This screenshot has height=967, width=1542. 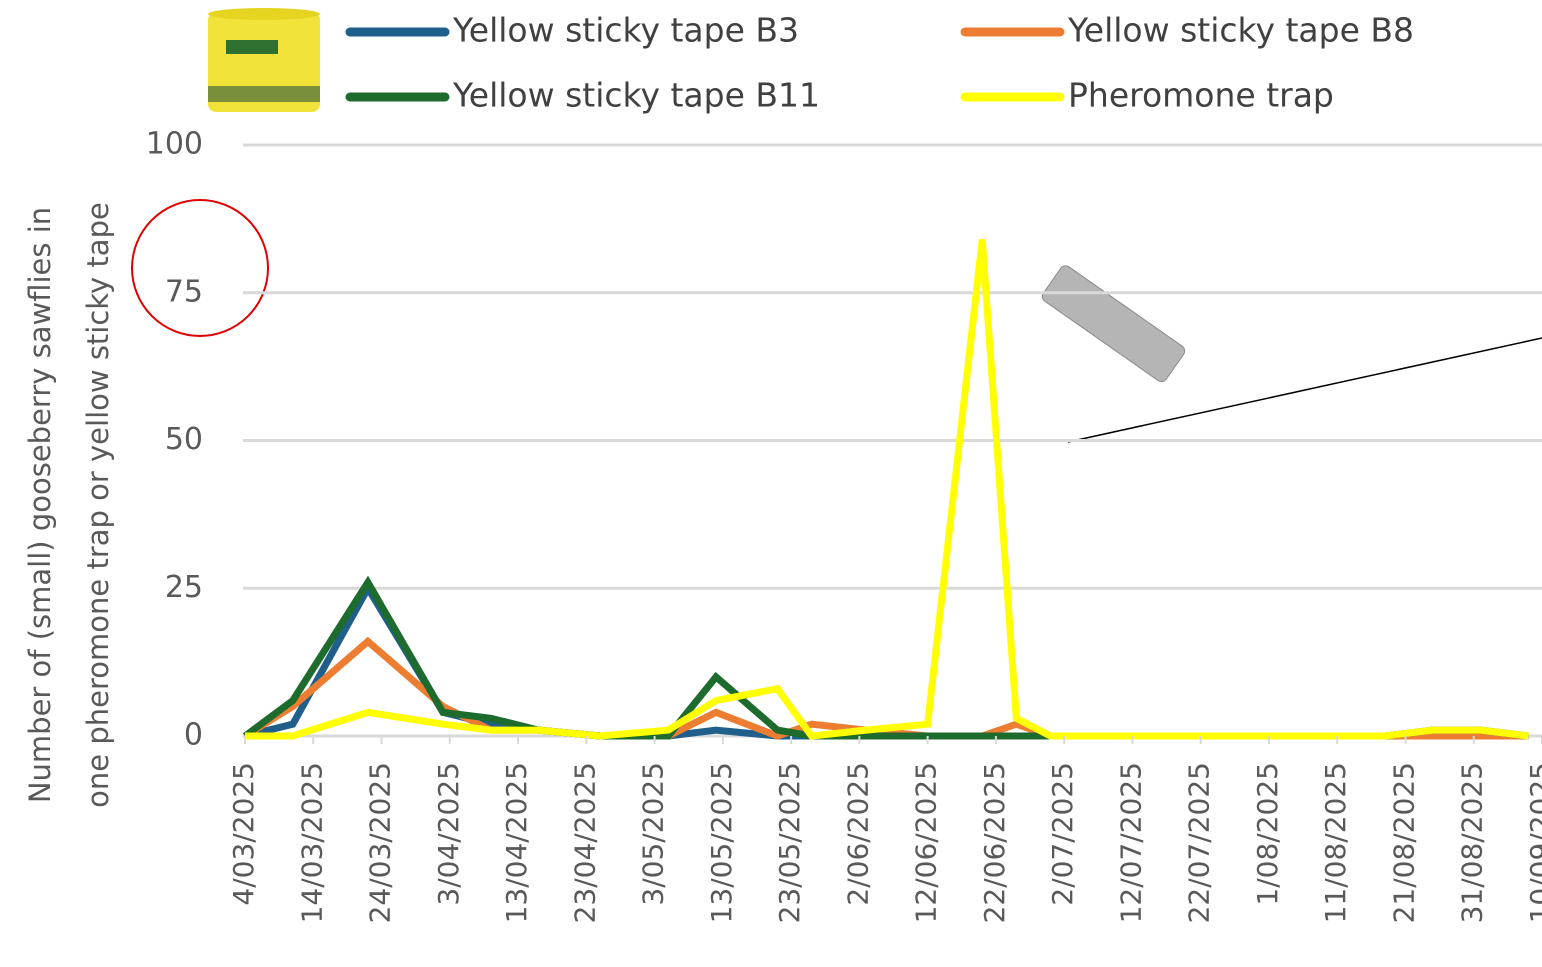 What do you see at coordinates (98, 505) in the screenshot?
I see `y-axis-label-line: one pheromone trap or yellow sticky tape` at bounding box center [98, 505].